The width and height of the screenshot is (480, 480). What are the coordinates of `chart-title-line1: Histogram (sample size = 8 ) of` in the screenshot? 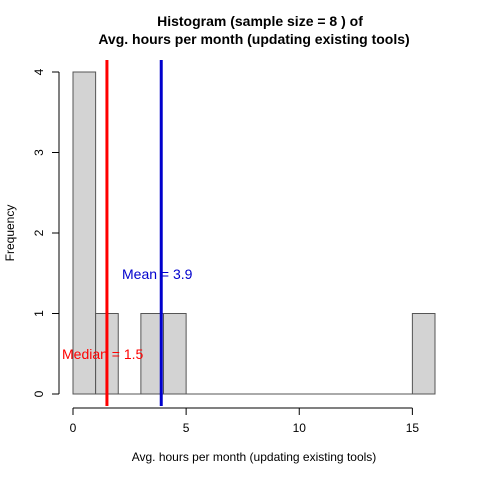 It's located at (260, 21).